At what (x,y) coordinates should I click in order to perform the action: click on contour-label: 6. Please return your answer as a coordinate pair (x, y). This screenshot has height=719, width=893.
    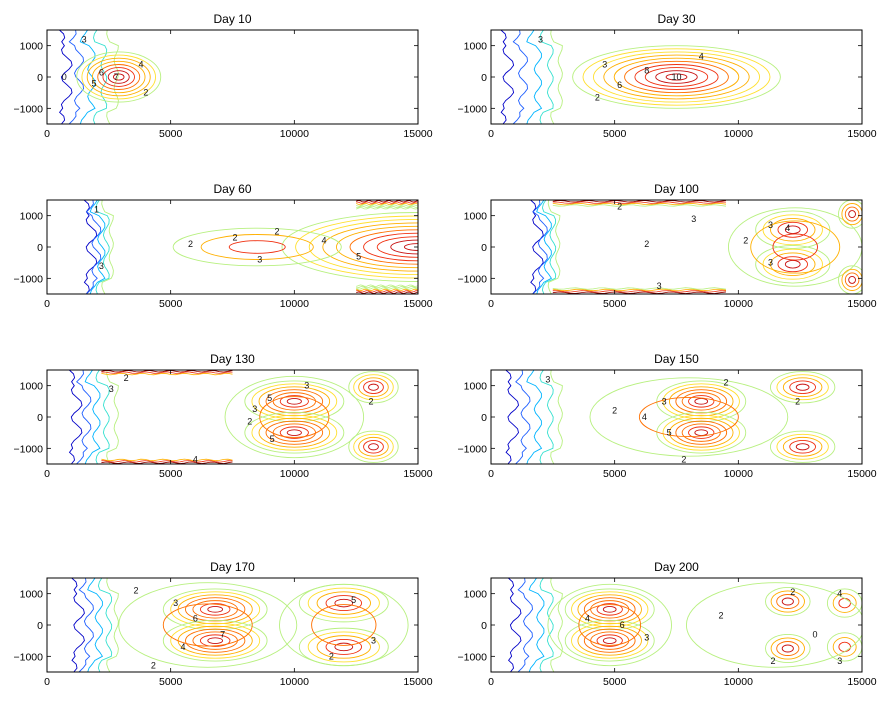
    Looking at the image, I should click on (101, 72).